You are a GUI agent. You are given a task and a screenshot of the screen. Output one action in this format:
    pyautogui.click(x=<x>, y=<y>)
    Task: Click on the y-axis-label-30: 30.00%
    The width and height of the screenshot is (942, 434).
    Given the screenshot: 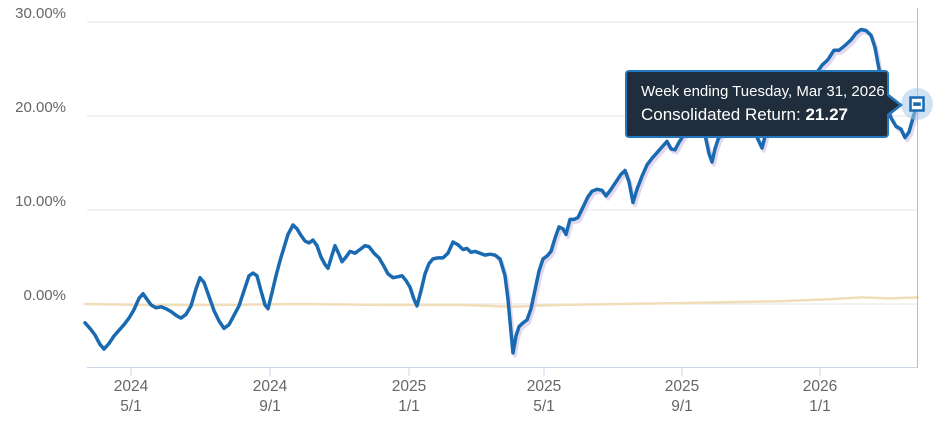 What is the action you would take?
    pyautogui.click(x=40, y=13)
    